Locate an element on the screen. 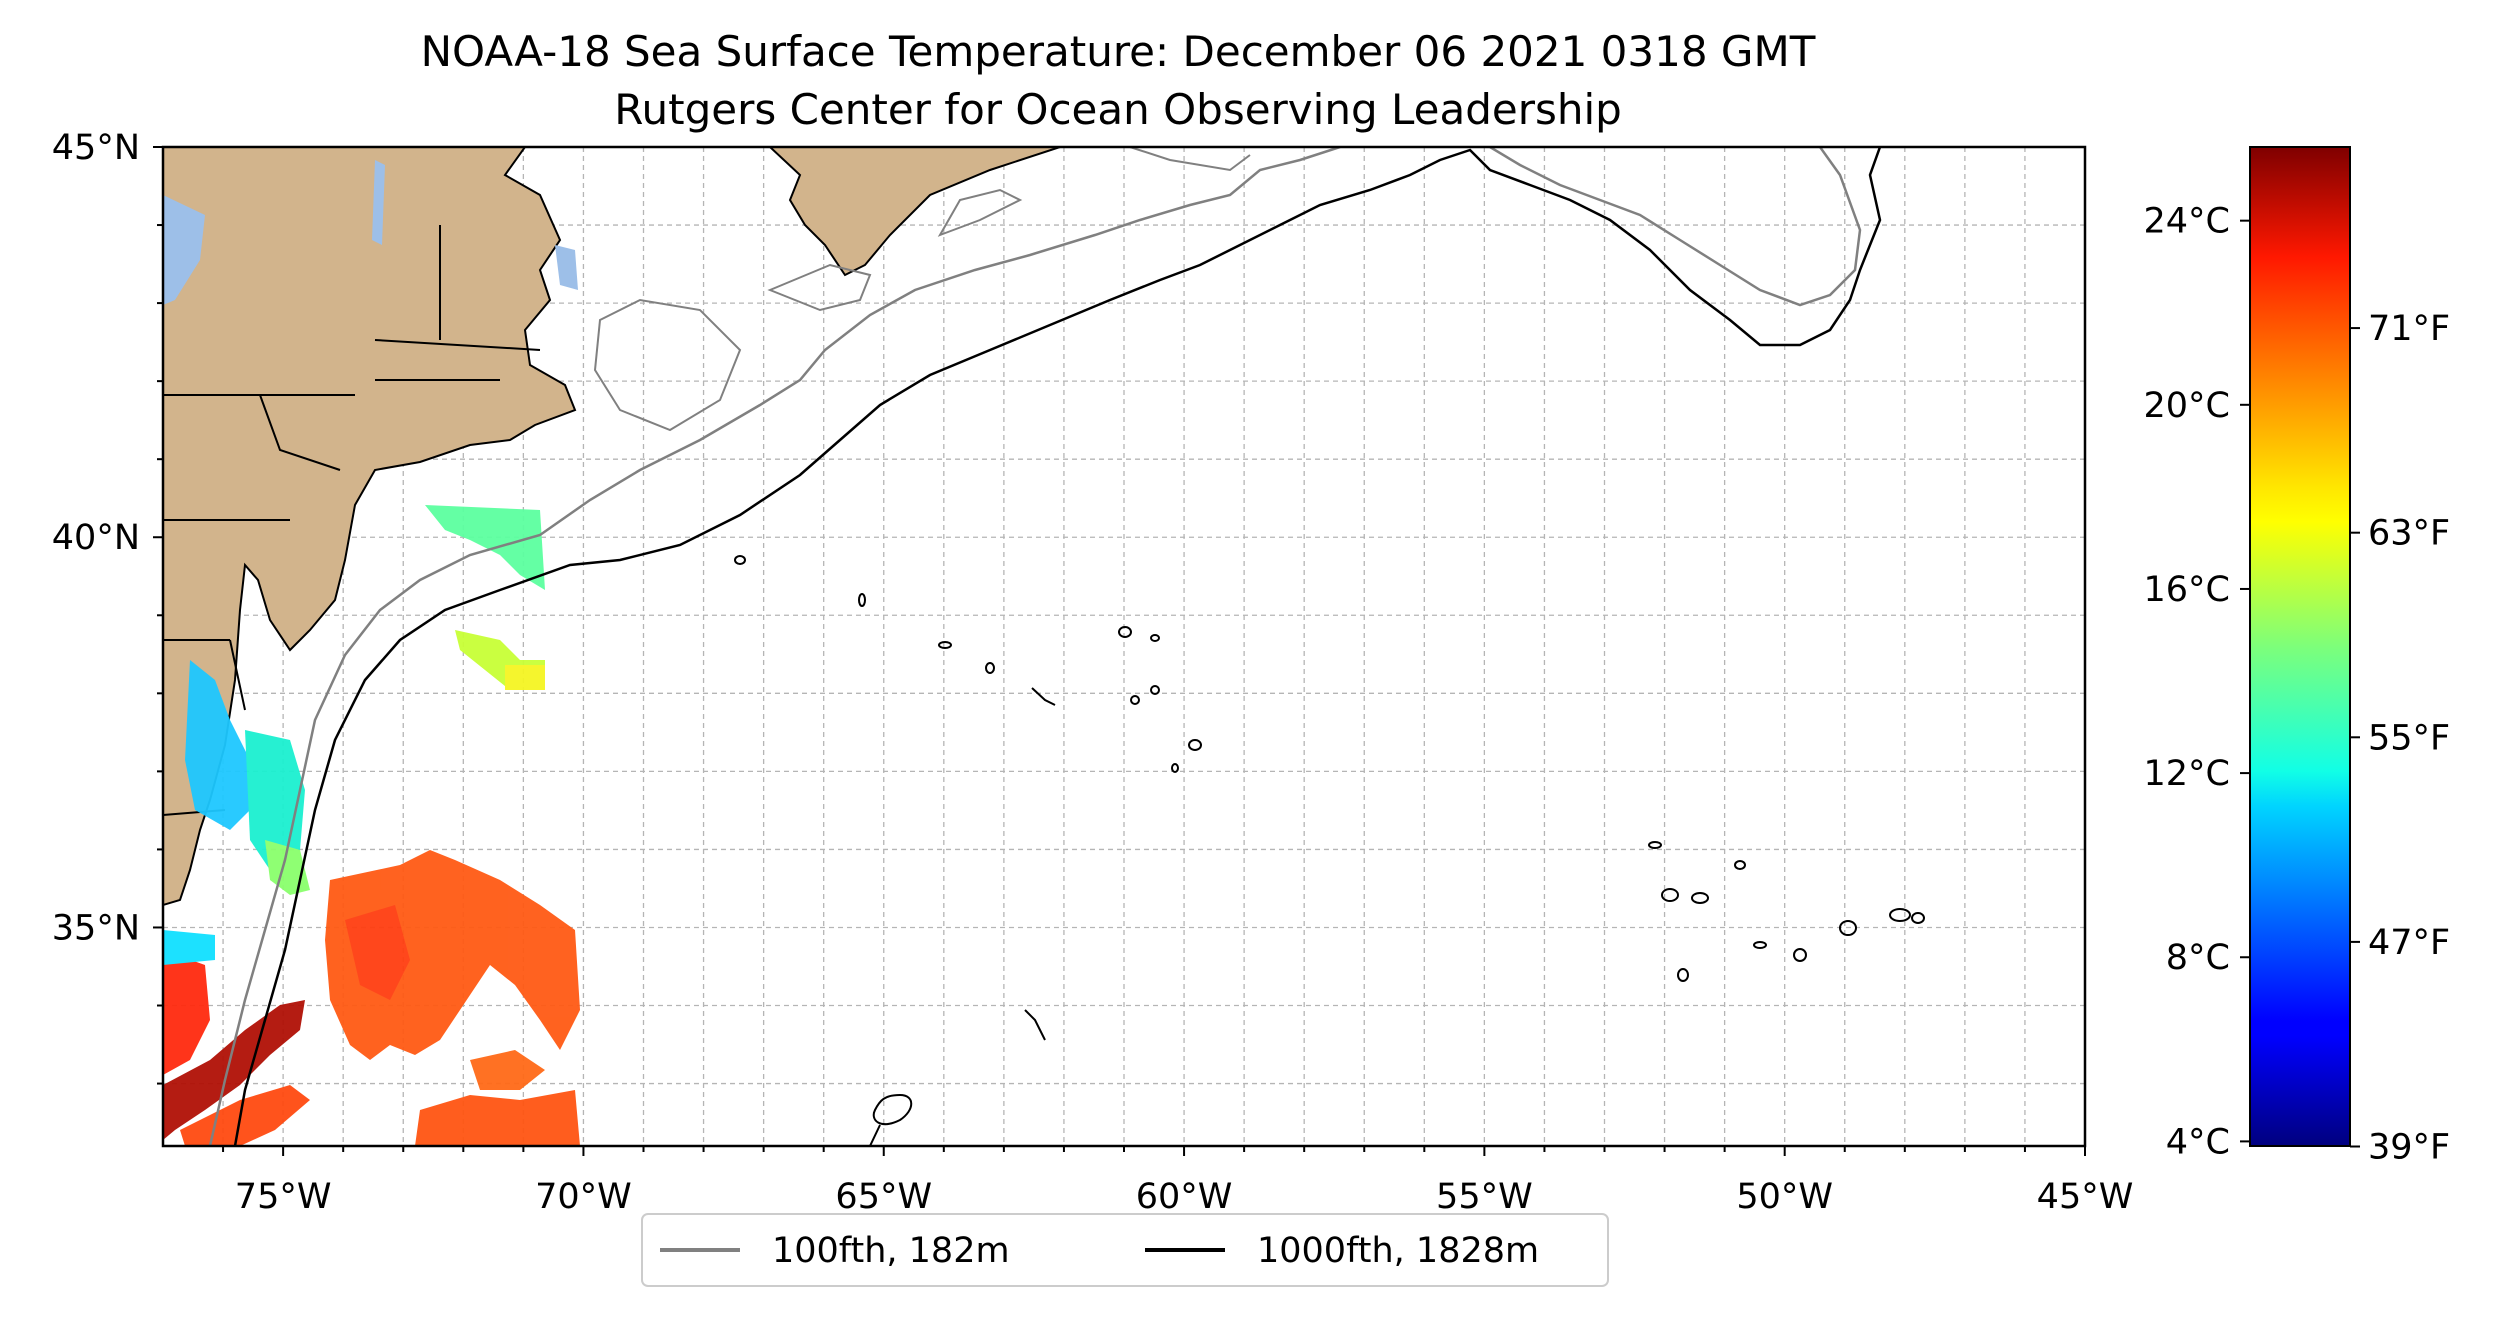 The width and height of the screenshot is (2502, 1322). celsius-tick-label: 24°C is located at coordinates (2187, 222).